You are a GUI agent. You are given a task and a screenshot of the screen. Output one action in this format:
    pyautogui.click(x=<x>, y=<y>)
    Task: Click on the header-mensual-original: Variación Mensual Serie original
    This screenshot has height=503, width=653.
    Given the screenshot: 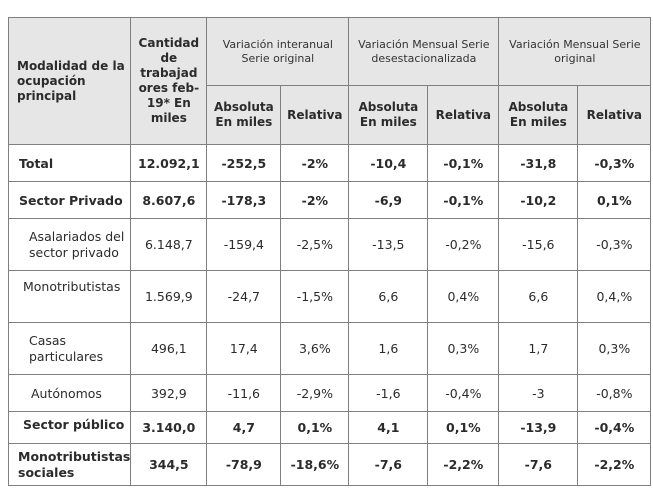 What is the action you would take?
    pyautogui.click(x=575, y=51)
    